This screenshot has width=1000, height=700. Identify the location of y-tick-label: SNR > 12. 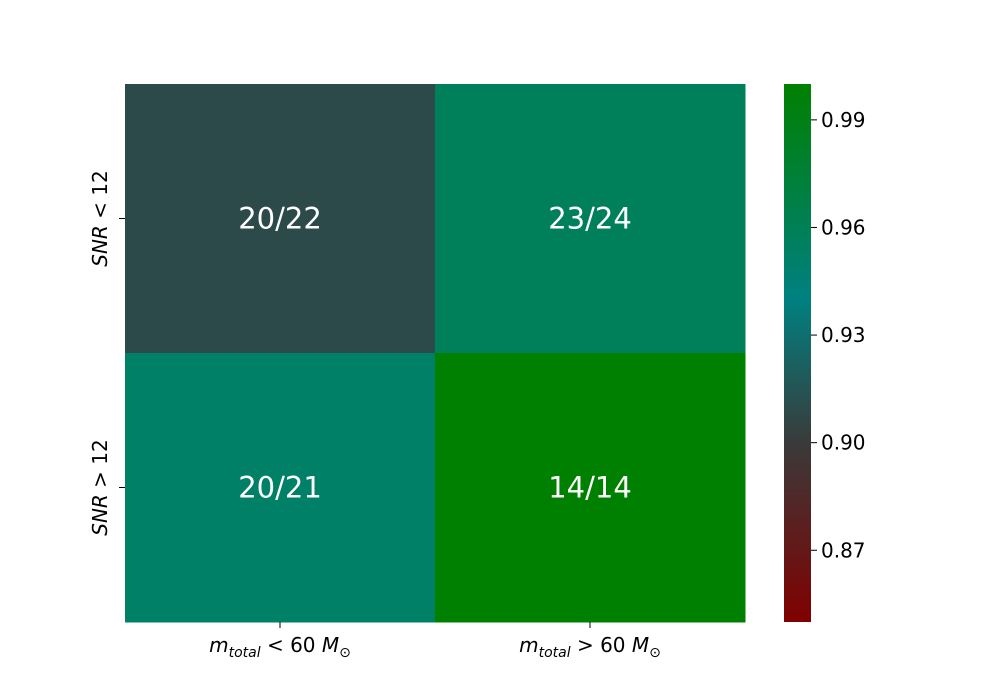
(100, 487).